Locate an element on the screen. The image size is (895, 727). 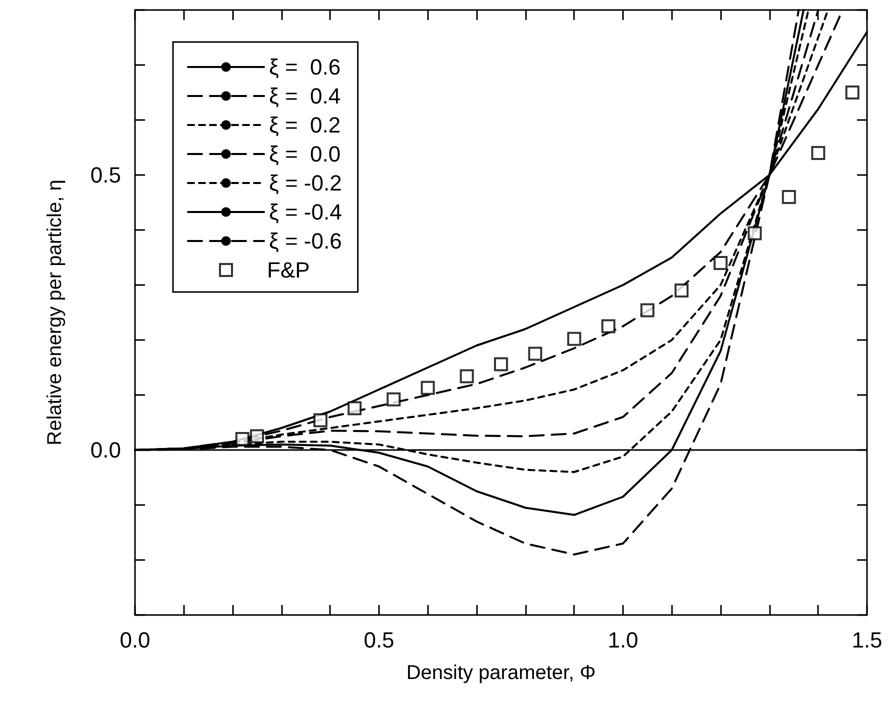
legend-label: ξ = 0.0 is located at coordinates (305, 154).